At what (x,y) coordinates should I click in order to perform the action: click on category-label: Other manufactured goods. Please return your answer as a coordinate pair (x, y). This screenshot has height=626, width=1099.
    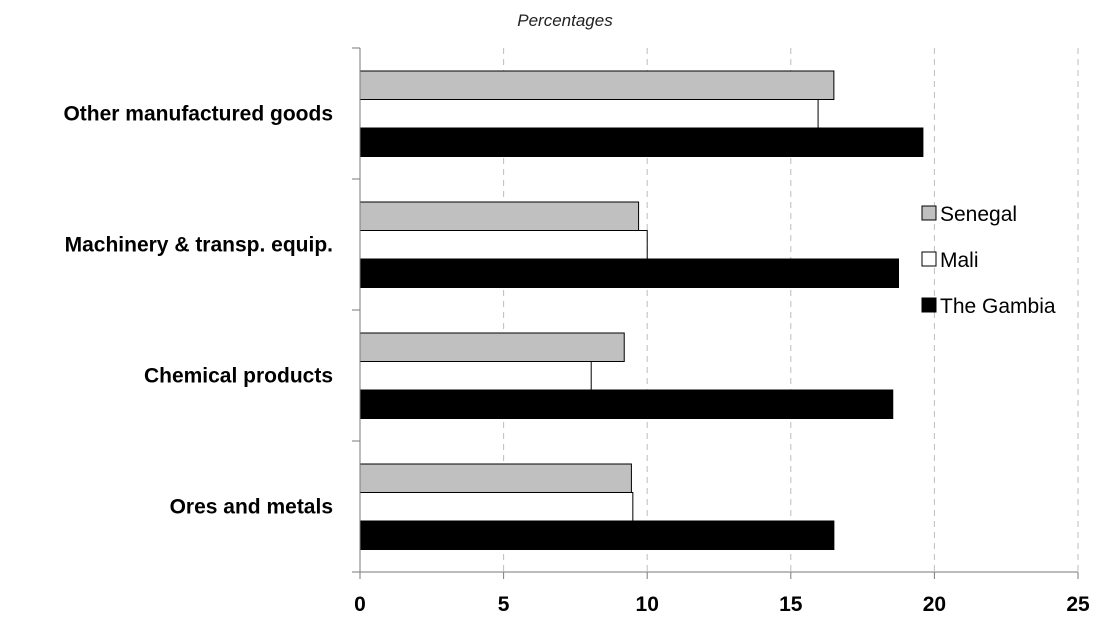
    Looking at the image, I should click on (198, 114).